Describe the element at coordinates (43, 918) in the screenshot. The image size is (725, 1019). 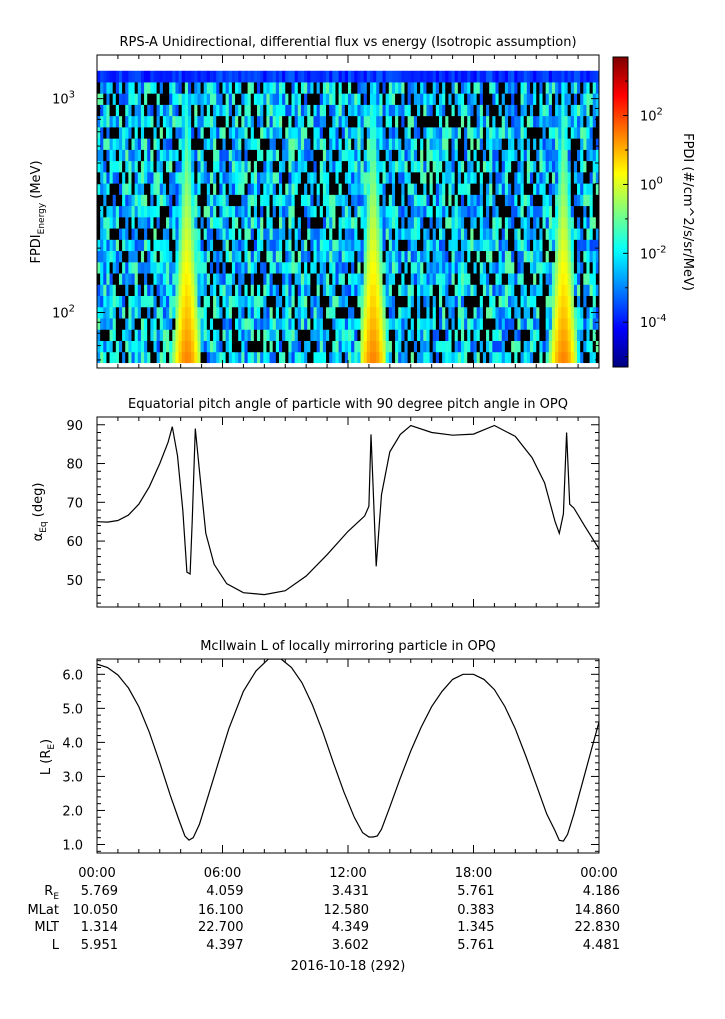
I see `ephemeris-row-labels: RE MLat MLT L` at that location.